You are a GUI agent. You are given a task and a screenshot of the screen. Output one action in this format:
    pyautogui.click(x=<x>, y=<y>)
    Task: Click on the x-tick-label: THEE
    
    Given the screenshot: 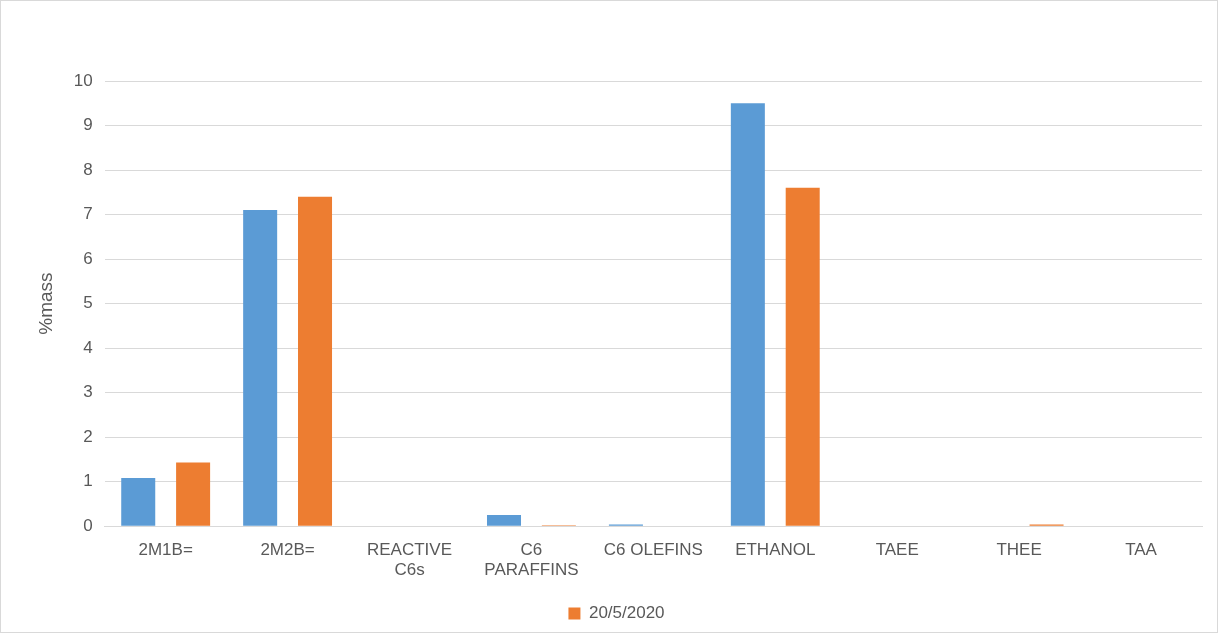 What is the action you would take?
    pyautogui.click(x=1019, y=550)
    